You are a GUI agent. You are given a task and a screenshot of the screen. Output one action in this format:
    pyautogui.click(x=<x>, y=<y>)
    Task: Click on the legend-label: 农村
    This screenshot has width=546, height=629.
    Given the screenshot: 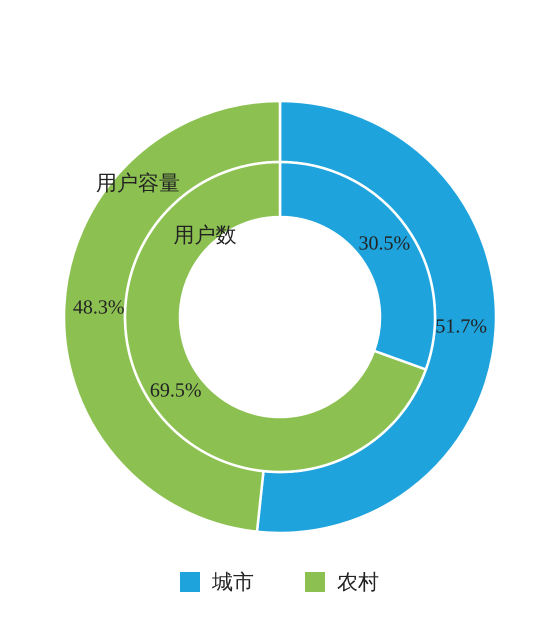 What is the action you would take?
    pyautogui.click(x=358, y=582)
    